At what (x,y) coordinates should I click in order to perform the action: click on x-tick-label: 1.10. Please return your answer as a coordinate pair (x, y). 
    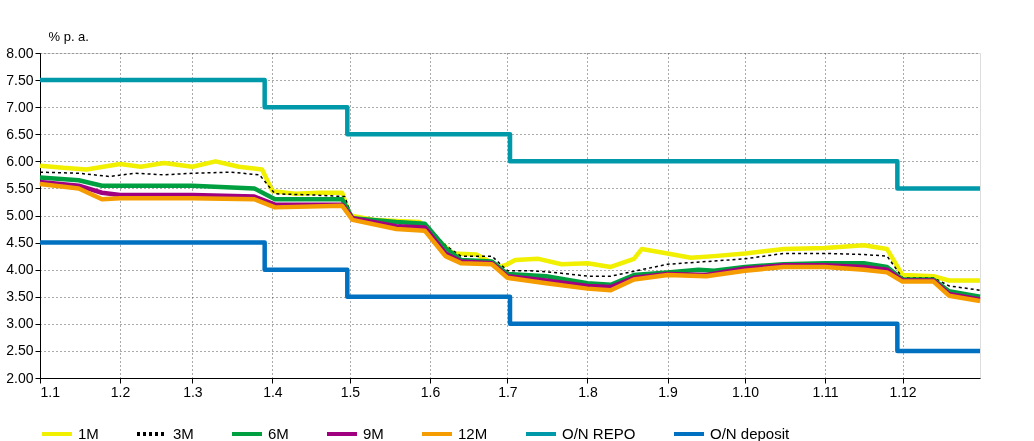
    Looking at the image, I should click on (745, 391).